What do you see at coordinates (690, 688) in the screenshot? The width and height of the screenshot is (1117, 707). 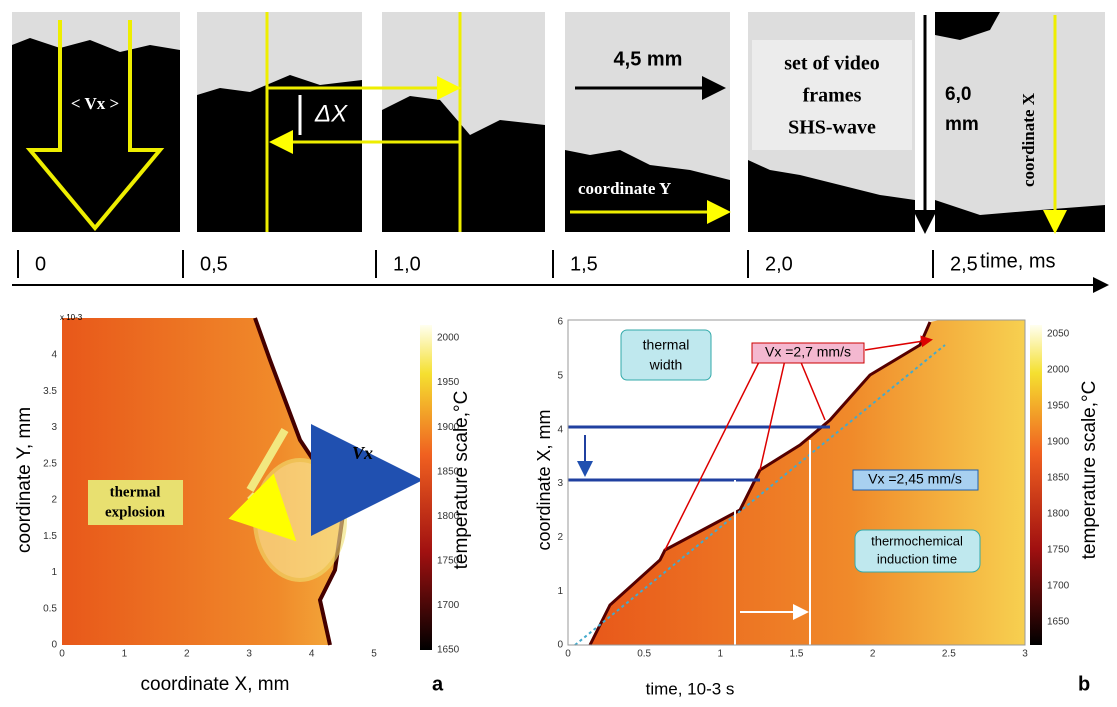 I see `label: time, 10-3 s` at bounding box center [690, 688].